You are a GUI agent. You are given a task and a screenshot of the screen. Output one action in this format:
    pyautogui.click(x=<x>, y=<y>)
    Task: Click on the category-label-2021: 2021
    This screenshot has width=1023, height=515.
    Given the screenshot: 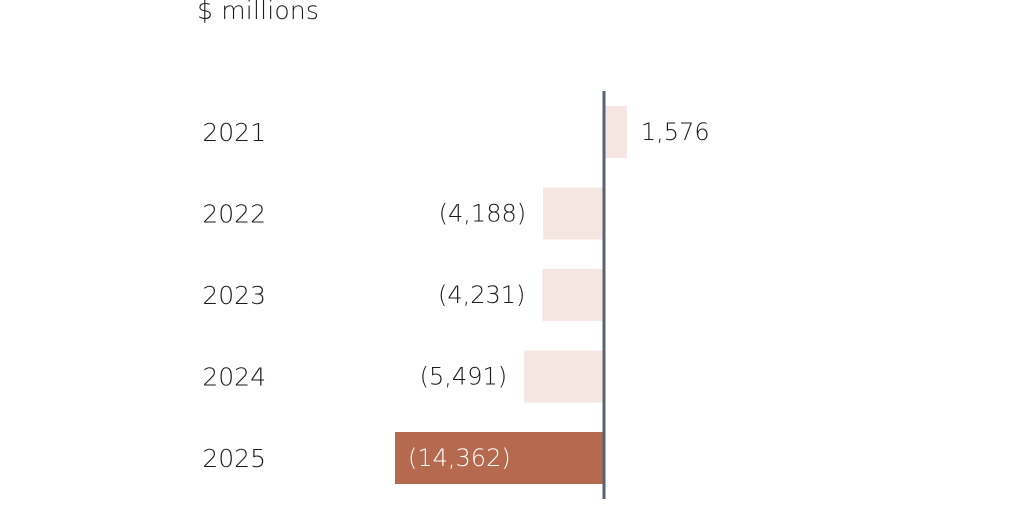 What is the action you would take?
    pyautogui.click(x=234, y=132)
    